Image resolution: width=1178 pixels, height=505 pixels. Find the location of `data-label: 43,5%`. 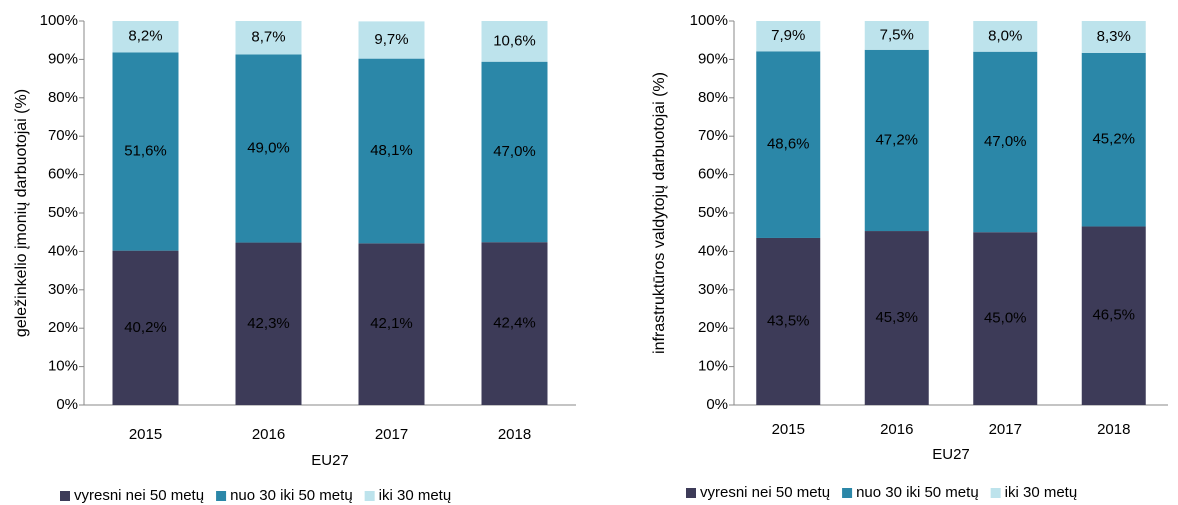

data-label: 43,5% is located at coordinates (788, 320).